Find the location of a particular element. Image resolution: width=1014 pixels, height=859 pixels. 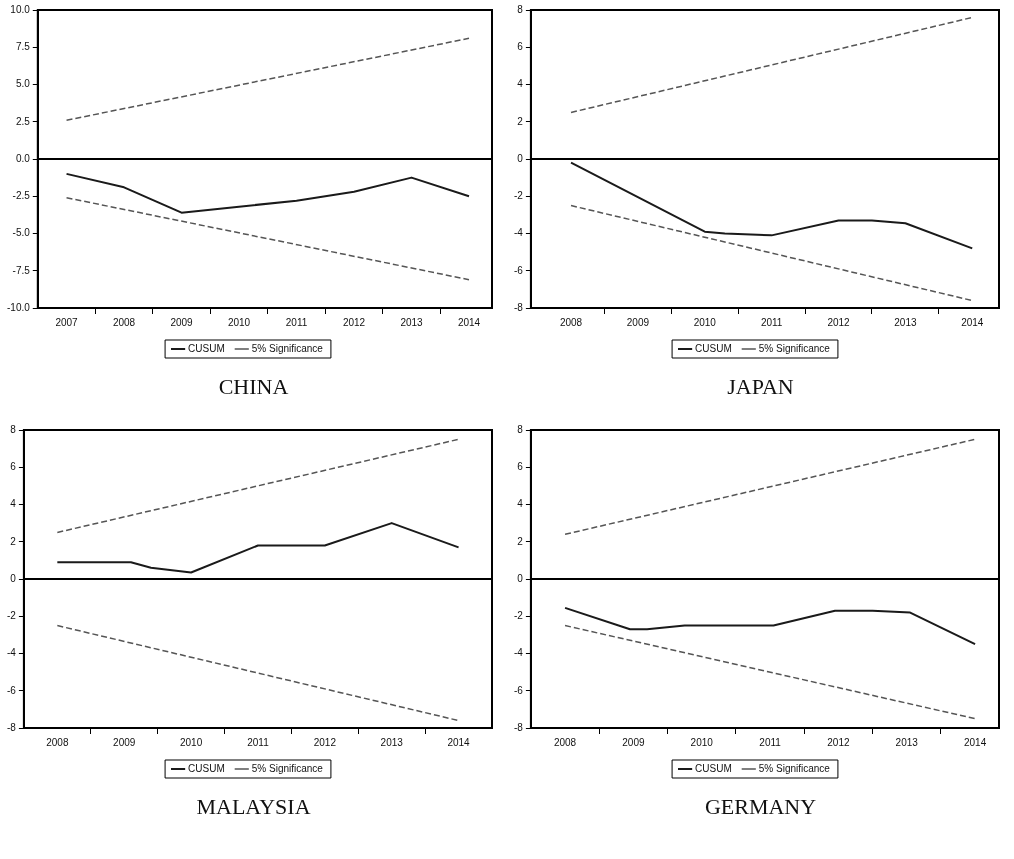

y-tick-label: -10.0 is located at coordinates (19, 307).